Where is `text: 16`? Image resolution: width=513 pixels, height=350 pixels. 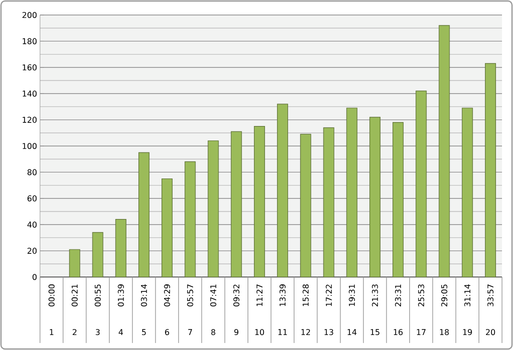 text: 16 is located at coordinates (398, 332).